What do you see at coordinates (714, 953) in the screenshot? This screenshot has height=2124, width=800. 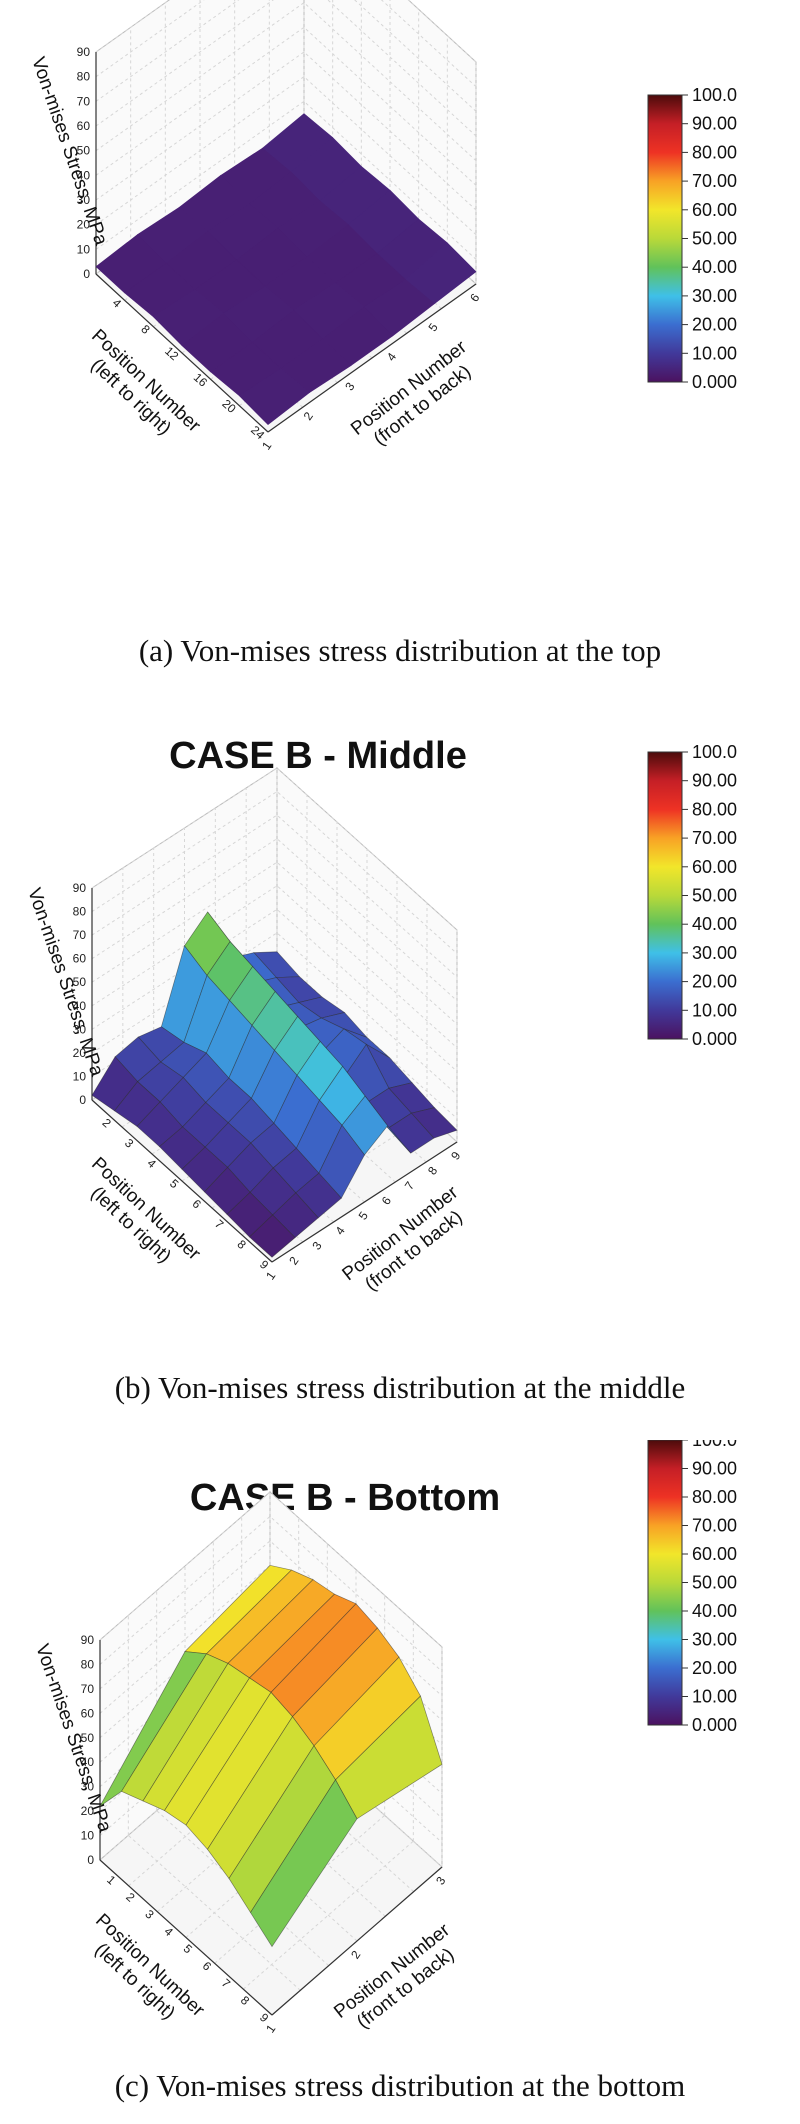 I see `colorbar-label: 30.00` at bounding box center [714, 953].